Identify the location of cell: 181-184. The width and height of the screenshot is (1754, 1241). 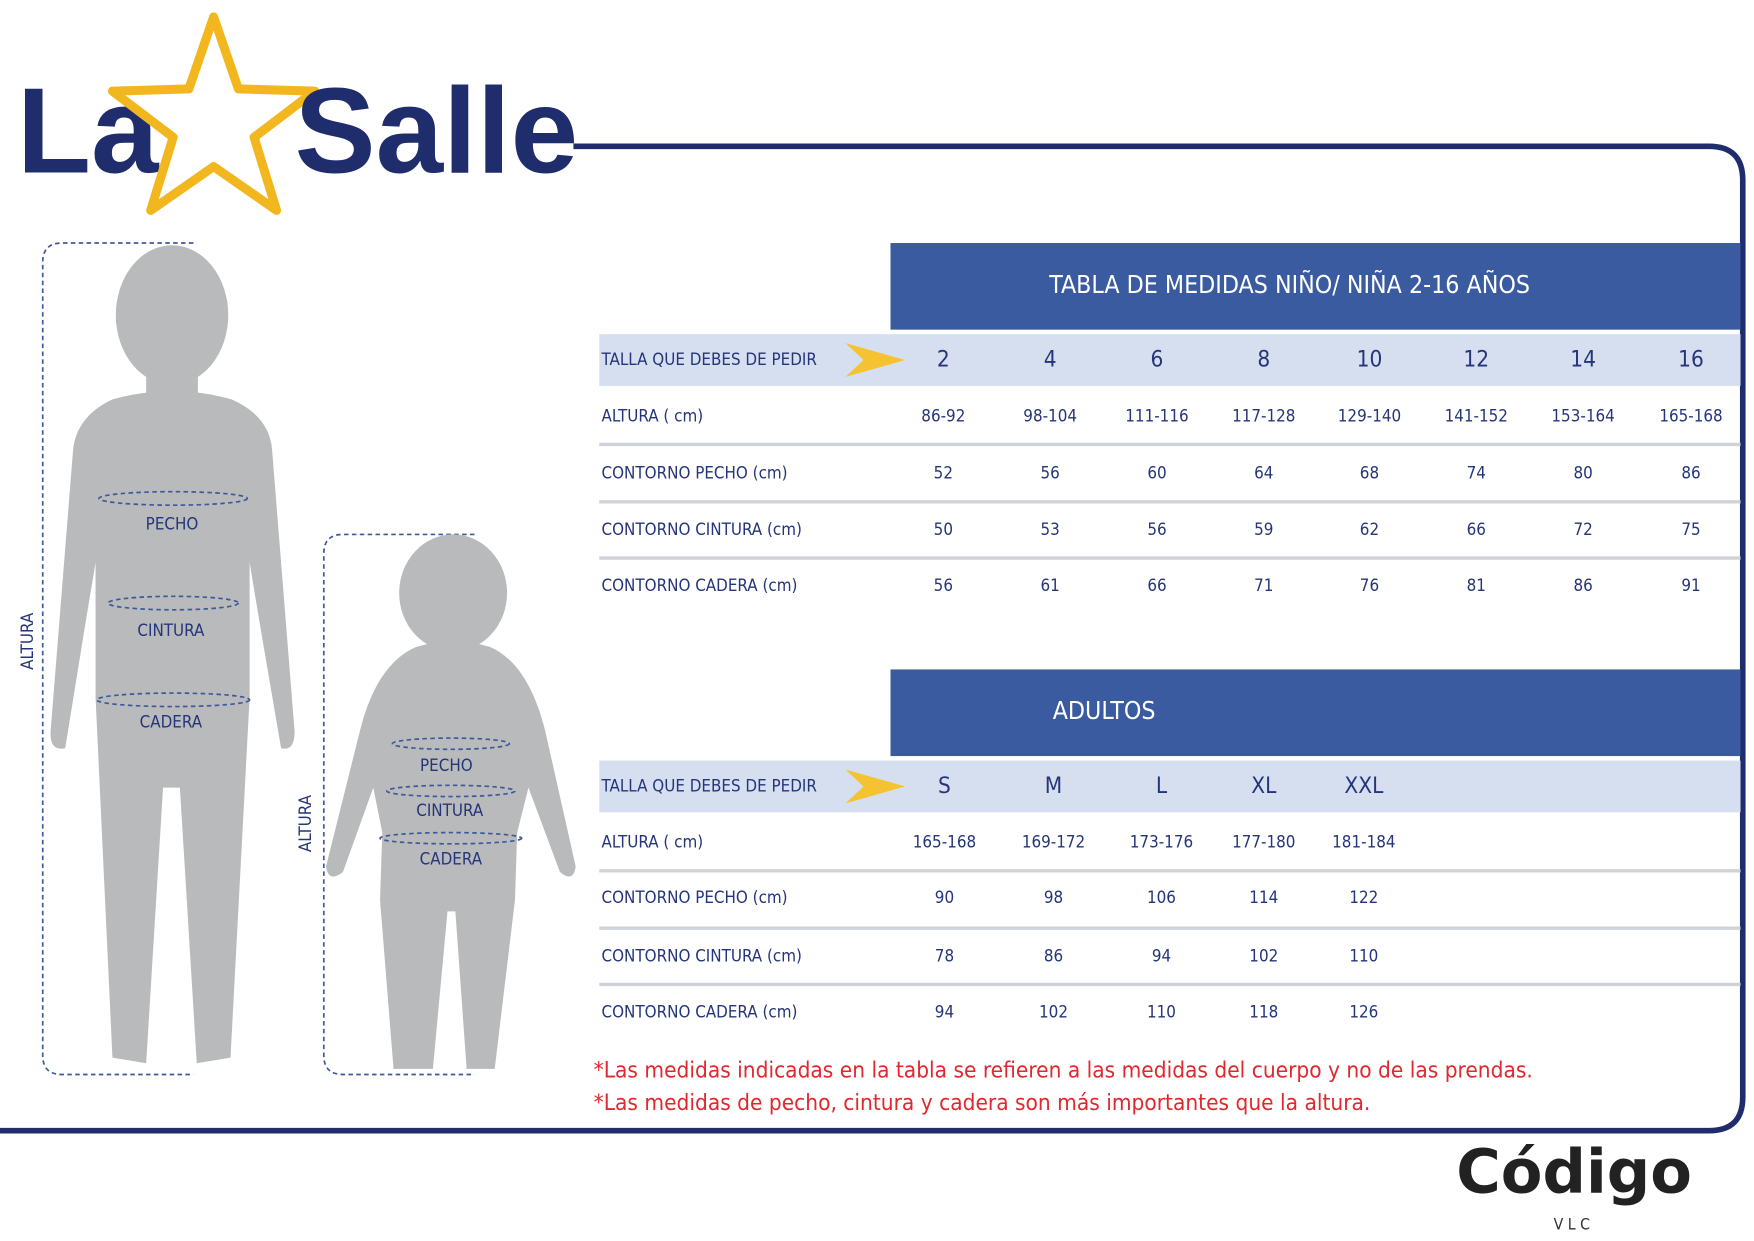
(1363, 842).